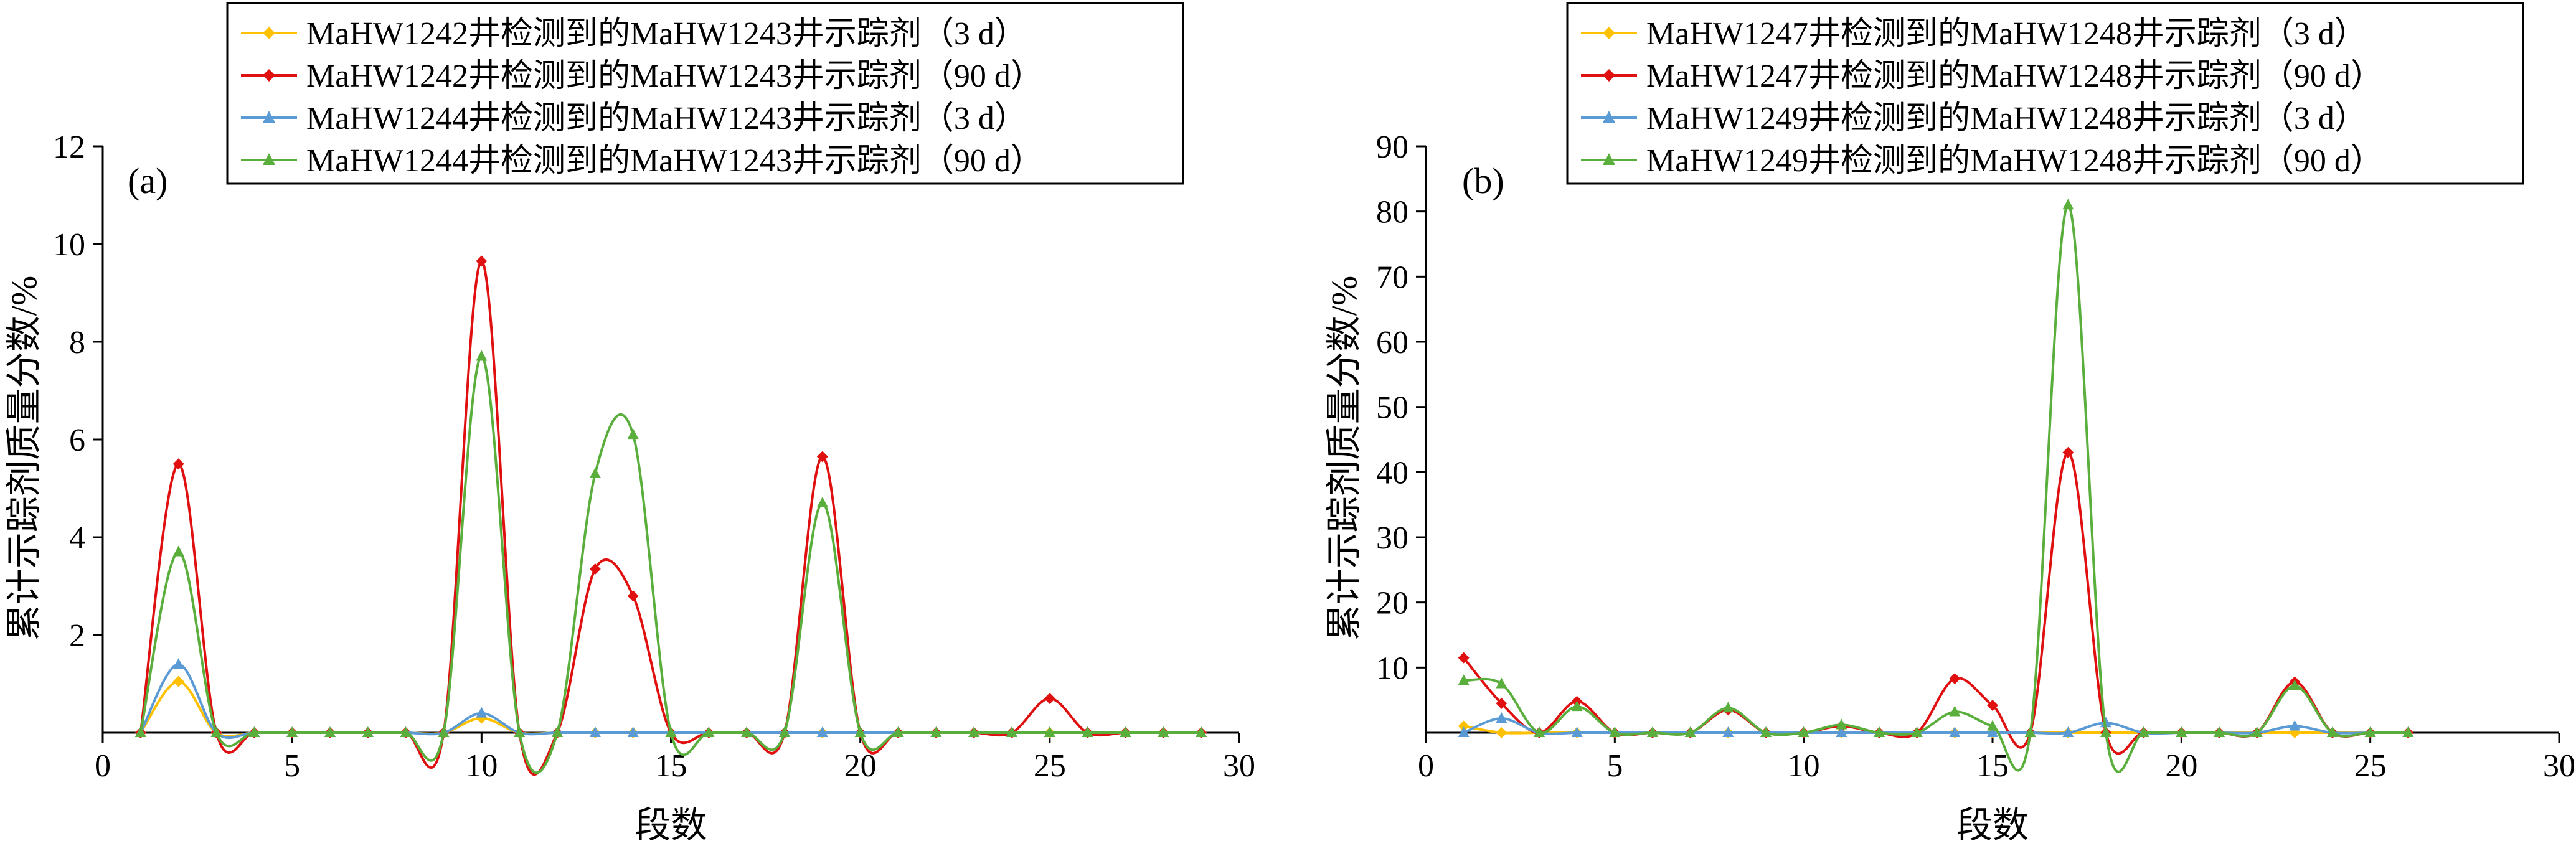 This screenshot has height=851, width=2576. I want to click on y-tick-label: 90, so click(1392, 147).